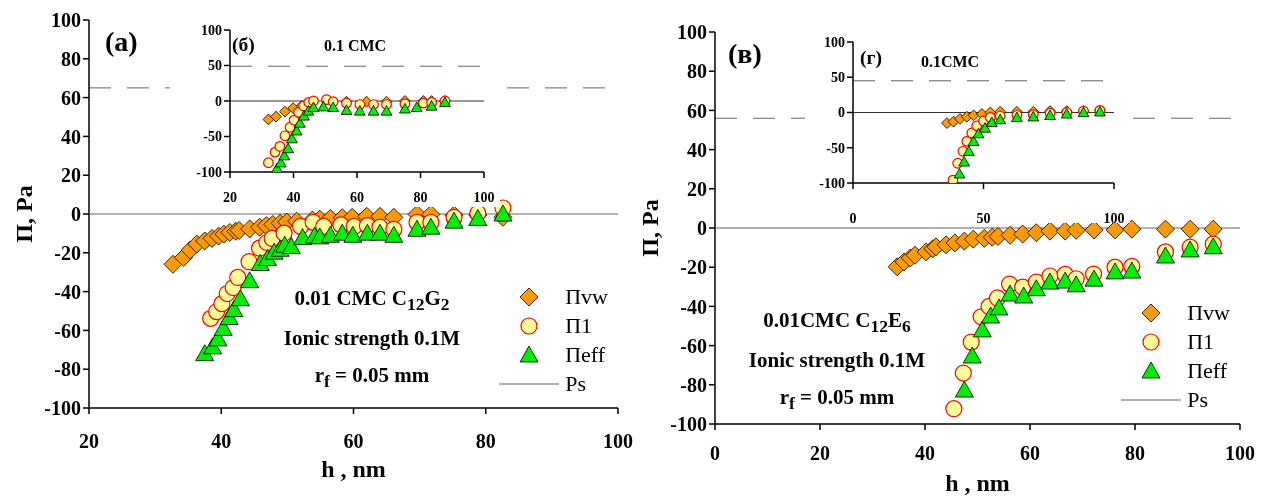 The height and width of the screenshot is (497, 1267). I want to click on y-tick-label: 20, so click(71, 175).